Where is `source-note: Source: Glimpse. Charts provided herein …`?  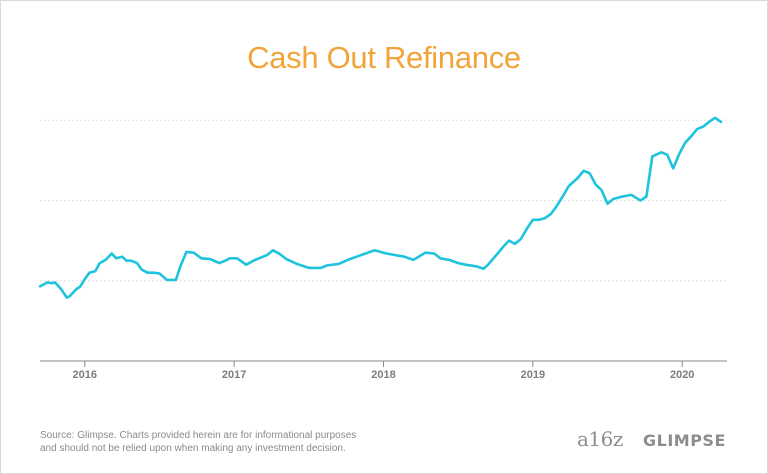 source-note: Source: Glimpse. Charts provided herein … is located at coordinates (210, 442).